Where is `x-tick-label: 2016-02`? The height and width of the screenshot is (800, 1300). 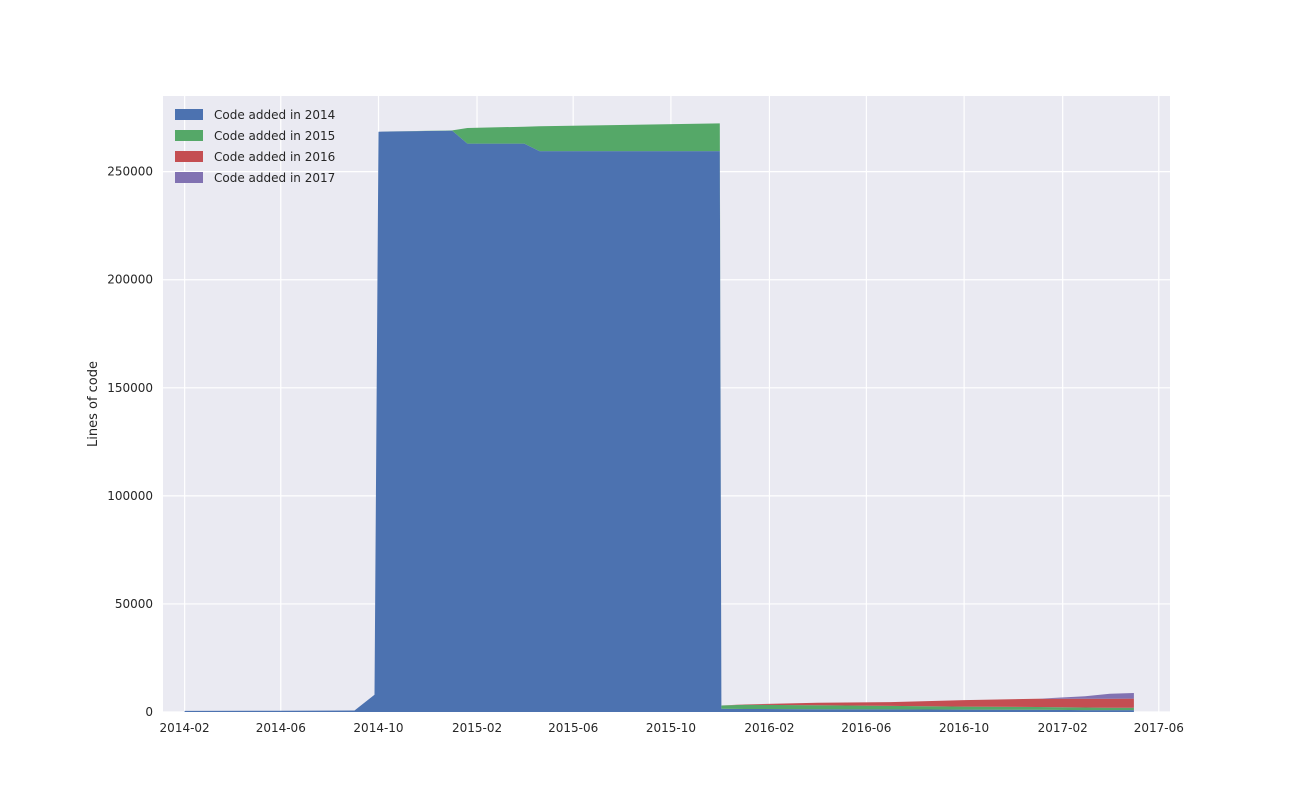
x-tick-label: 2016-02 is located at coordinates (769, 728).